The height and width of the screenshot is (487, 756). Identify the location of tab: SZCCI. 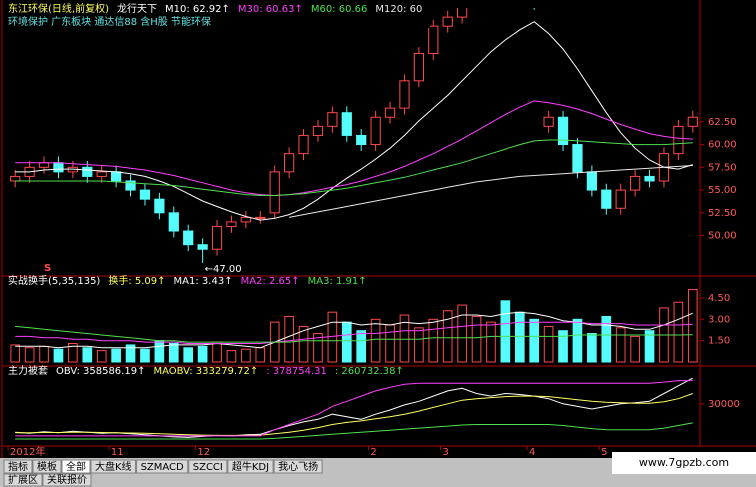
(208, 467).